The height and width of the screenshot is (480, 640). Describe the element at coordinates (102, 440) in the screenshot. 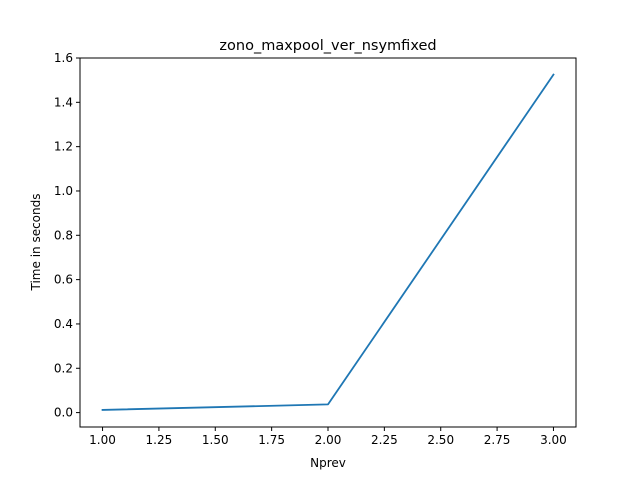

I see `x-tick-label: 1.00` at that location.